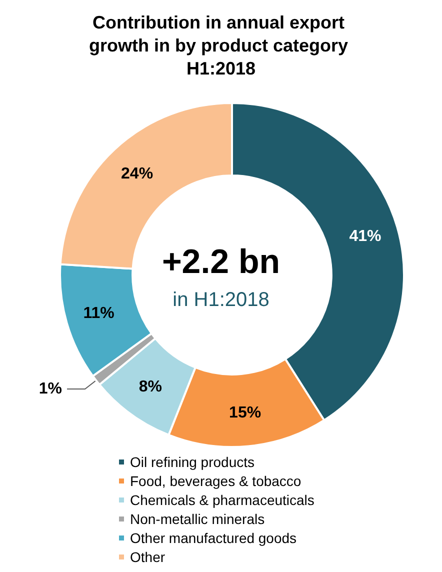  I want to click on data-label: 11%, so click(98, 313).